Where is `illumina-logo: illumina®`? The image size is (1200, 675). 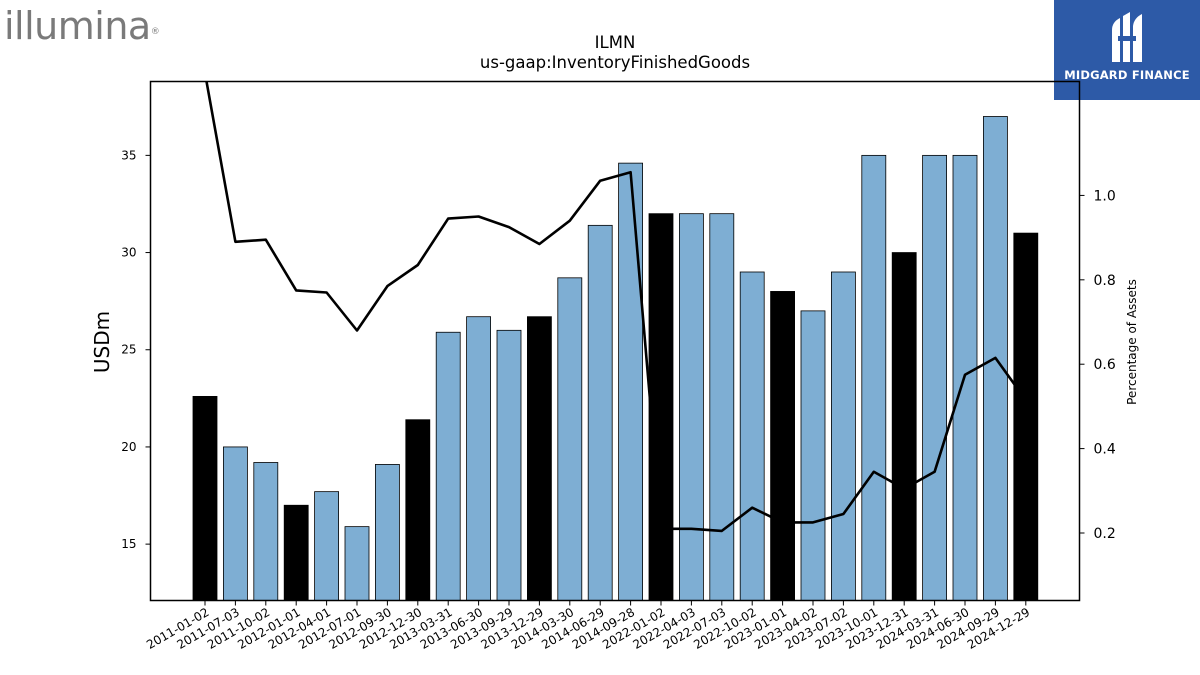 illumina-logo: illumina® is located at coordinates (82, 26).